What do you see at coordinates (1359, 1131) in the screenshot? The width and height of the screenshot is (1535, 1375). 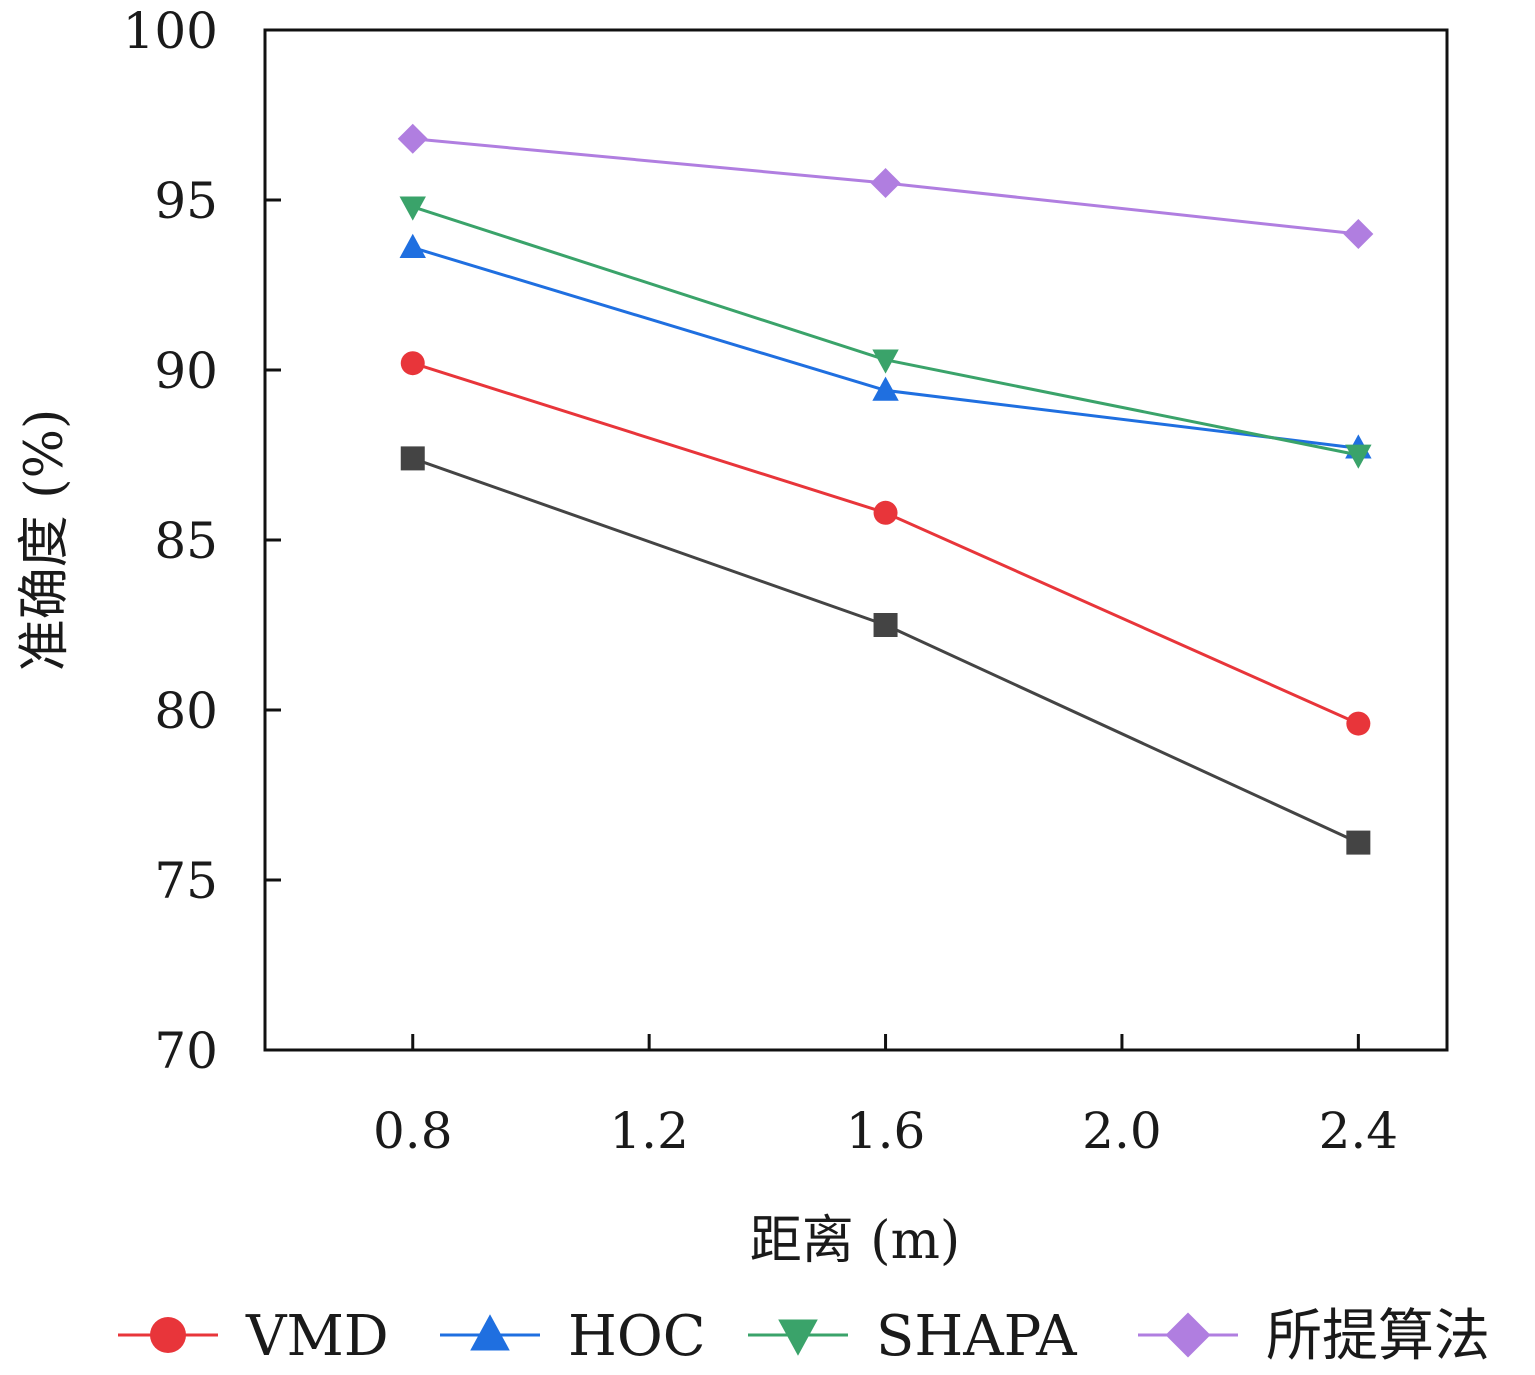 I see `x-tick-label: 2.4` at bounding box center [1359, 1131].